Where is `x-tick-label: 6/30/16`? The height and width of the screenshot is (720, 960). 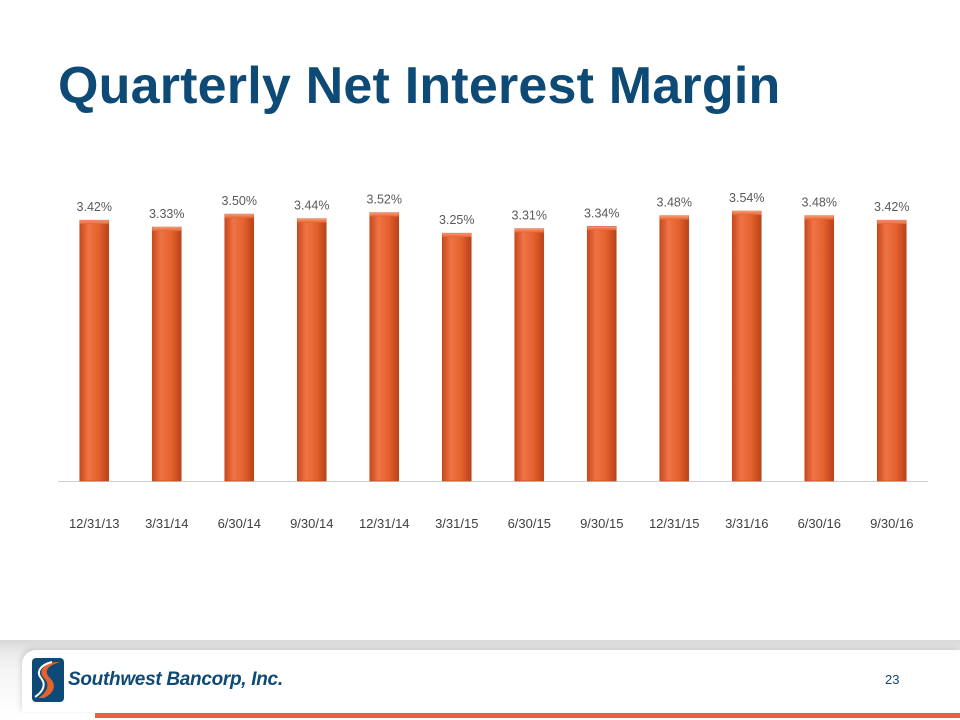 x-tick-label: 6/30/16 is located at coordinates (819, 523).